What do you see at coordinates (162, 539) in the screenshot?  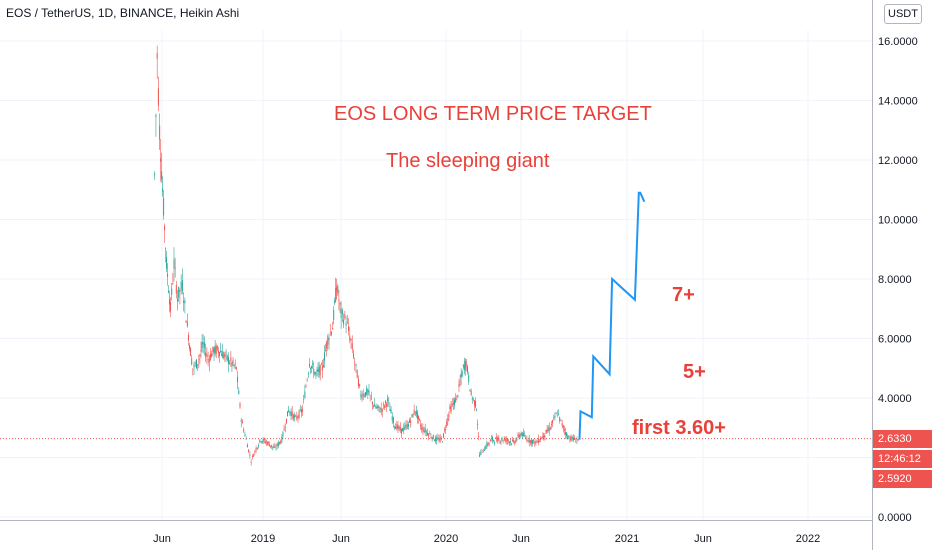 I see `x-tick-label: Jun` at bounding box center [162, 539].